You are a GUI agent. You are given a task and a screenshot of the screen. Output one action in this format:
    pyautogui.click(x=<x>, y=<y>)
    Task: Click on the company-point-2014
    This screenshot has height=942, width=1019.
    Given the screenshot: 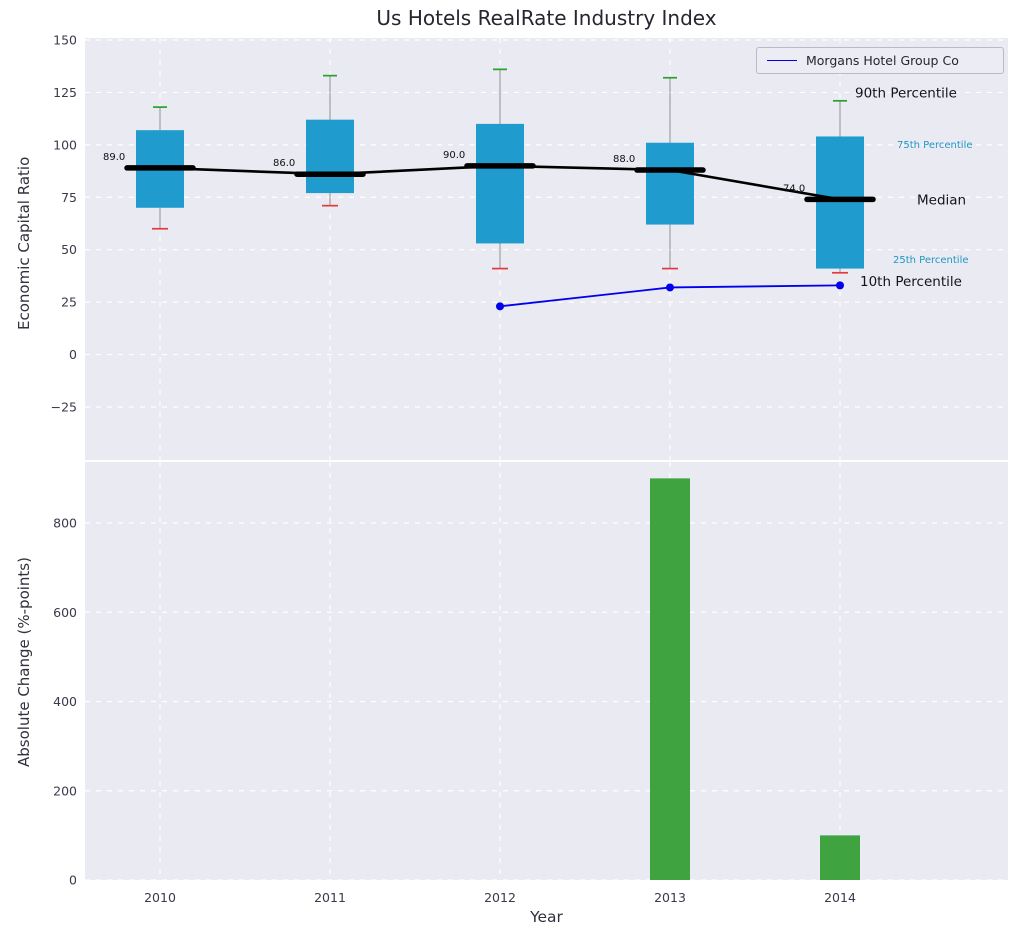 What is the action you would take?
    pyautogui.click(x=840, y=285)
    